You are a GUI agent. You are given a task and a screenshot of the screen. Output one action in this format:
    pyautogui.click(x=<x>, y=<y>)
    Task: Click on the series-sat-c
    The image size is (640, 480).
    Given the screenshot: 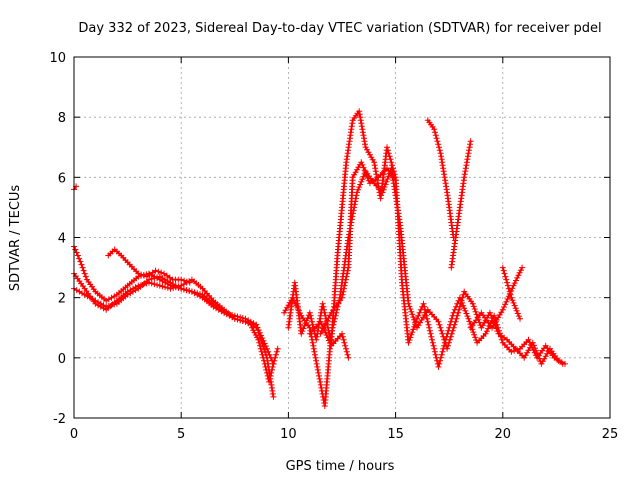 What is the action you would take?
    pyautogui.click(x=165, y=302)
    